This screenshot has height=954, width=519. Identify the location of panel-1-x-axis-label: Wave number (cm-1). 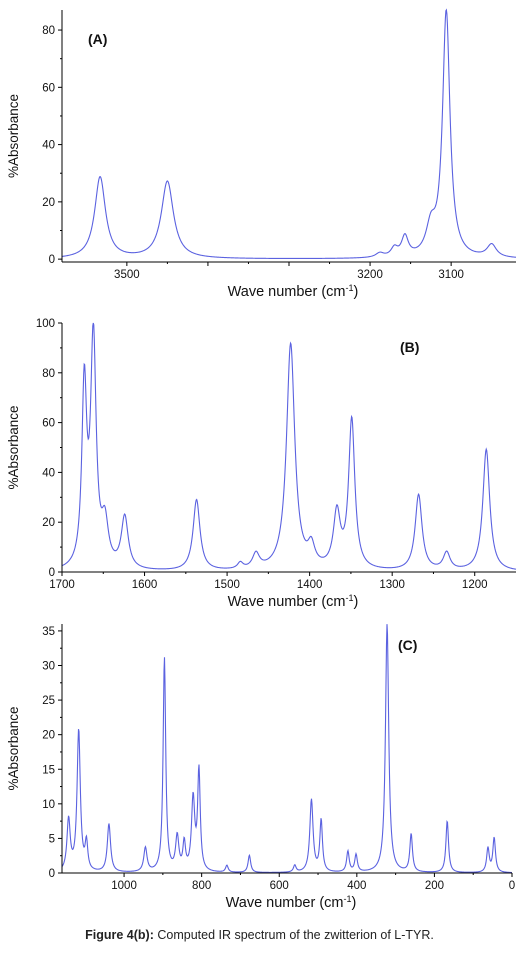
(293, 291).